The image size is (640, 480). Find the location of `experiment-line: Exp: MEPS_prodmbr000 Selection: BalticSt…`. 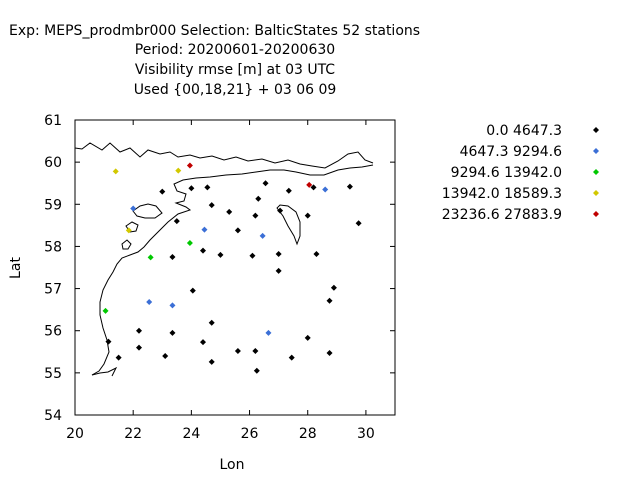

experiment-line: Exp: MEPS_prodmbr000 Selection: BalticSt… is located at coordinates (214, 31).